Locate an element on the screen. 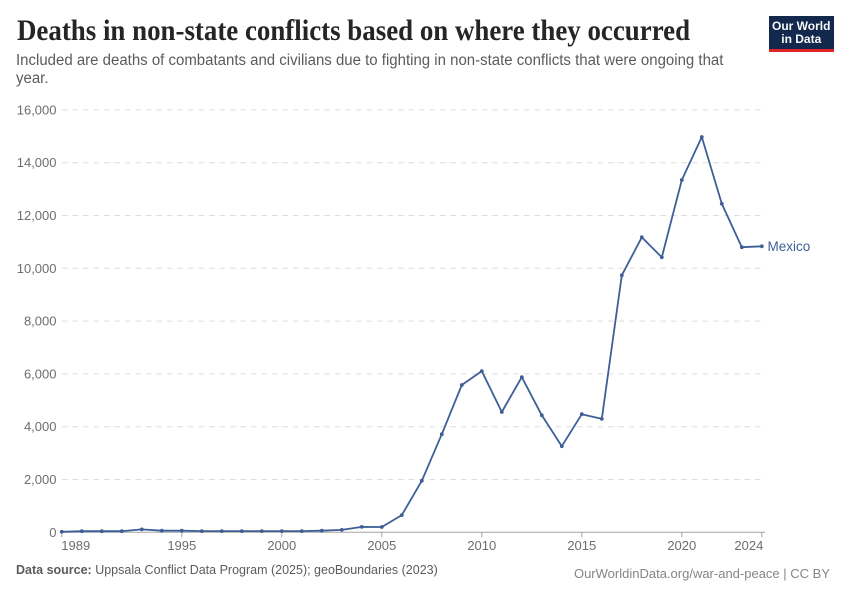  svg-text: 14,000 is located at coordinates (37, 162).